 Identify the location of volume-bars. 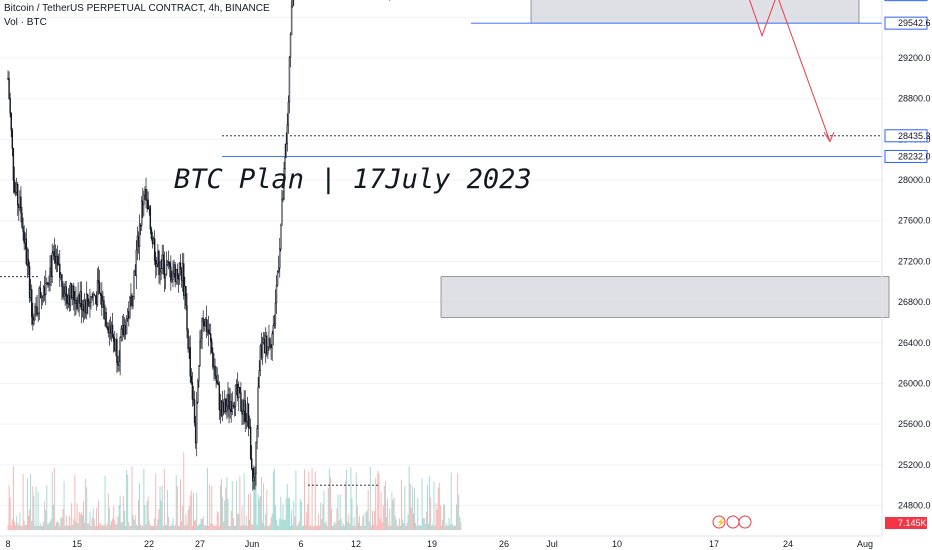
(234, 490).